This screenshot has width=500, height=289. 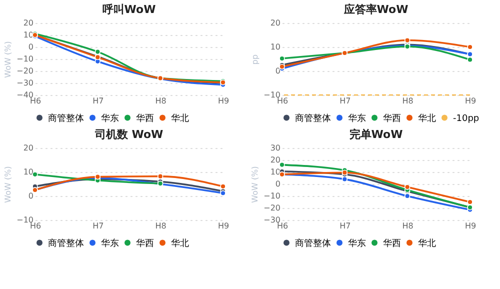 What do you see at coordinates (255, 59) in the screenshot?
I see `y-axis-title: pp` at bounding box center [255, 59].